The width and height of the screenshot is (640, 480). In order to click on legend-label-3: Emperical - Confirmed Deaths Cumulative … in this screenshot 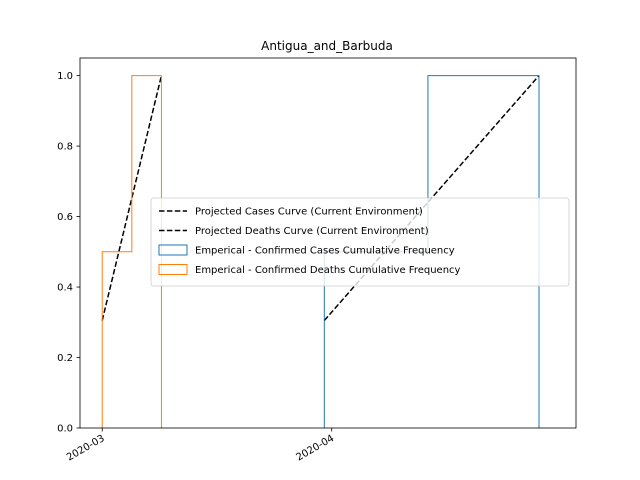, I will do `click(328, 270)`.